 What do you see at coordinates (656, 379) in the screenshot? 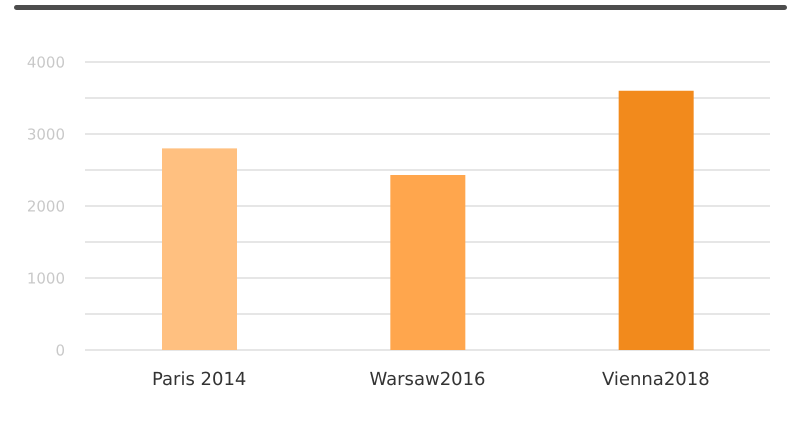
I see `x-tick-label: Vienna2018` at bounding box center [656, 379].